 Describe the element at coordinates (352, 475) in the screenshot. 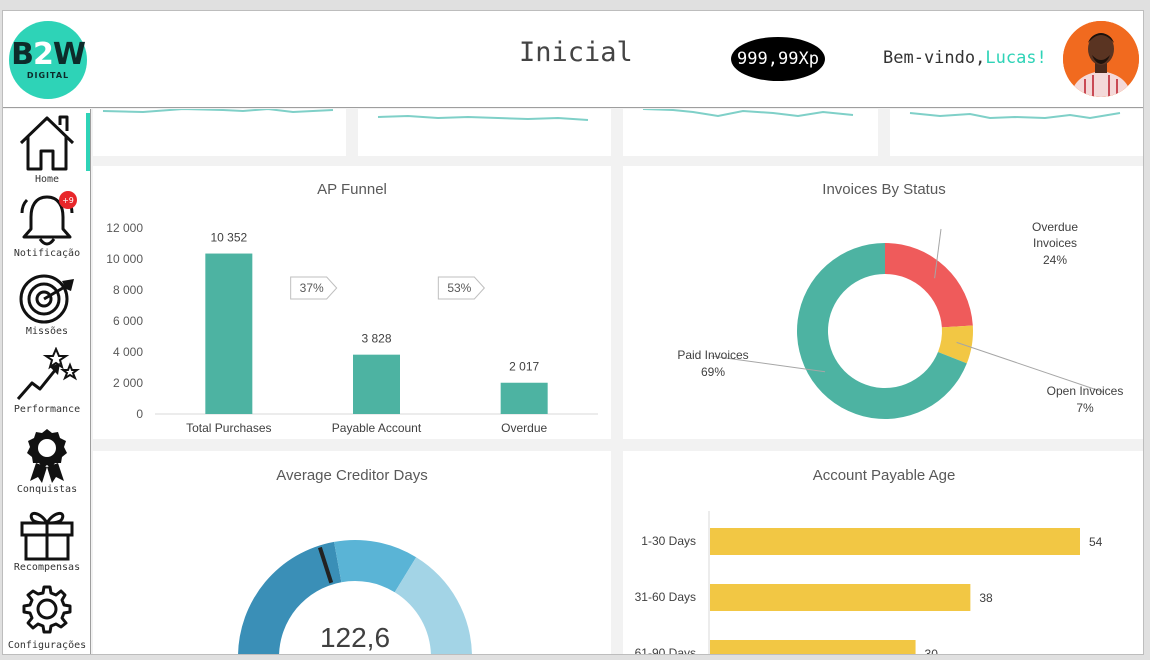

I see `chart-title: Average Creditor Days` at that location.